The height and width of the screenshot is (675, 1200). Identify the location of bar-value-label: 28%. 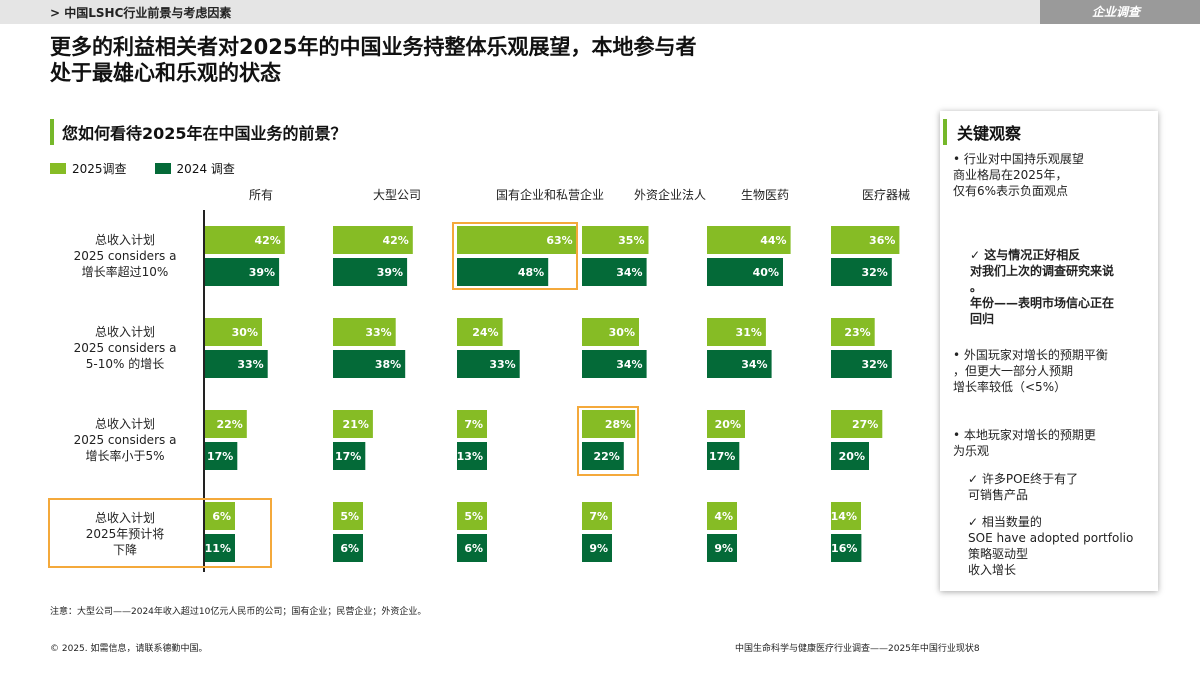
(618, 424).